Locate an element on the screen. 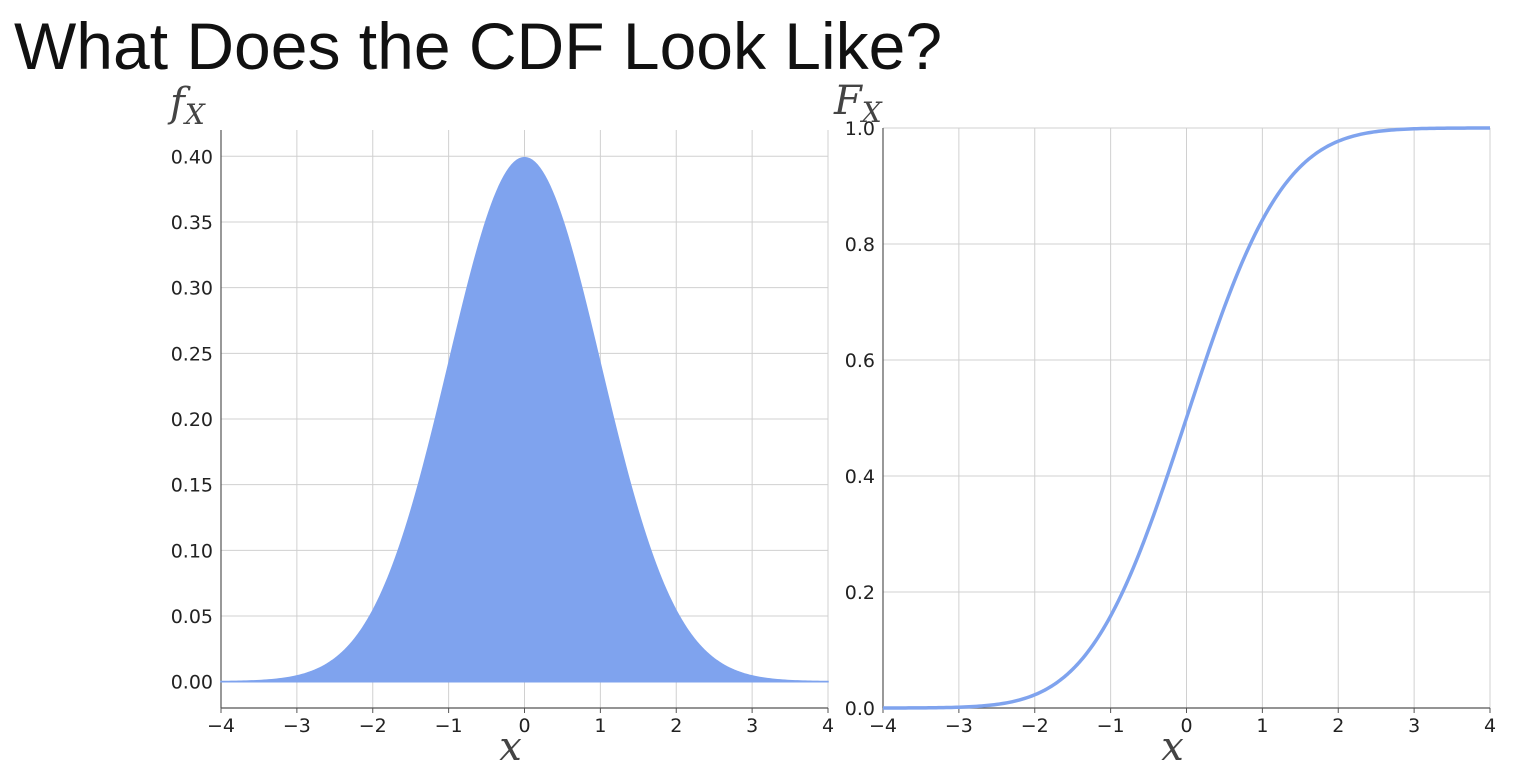 The image size is (1532, 772). cdf-x-tick-label: −4 is located at coordinates (883, 726).